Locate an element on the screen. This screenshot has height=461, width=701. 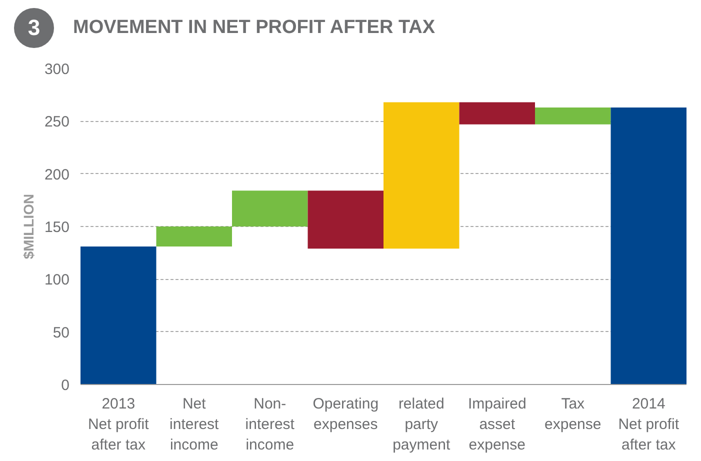
y-tick-label: 150 is located at coordinates (57, 227).